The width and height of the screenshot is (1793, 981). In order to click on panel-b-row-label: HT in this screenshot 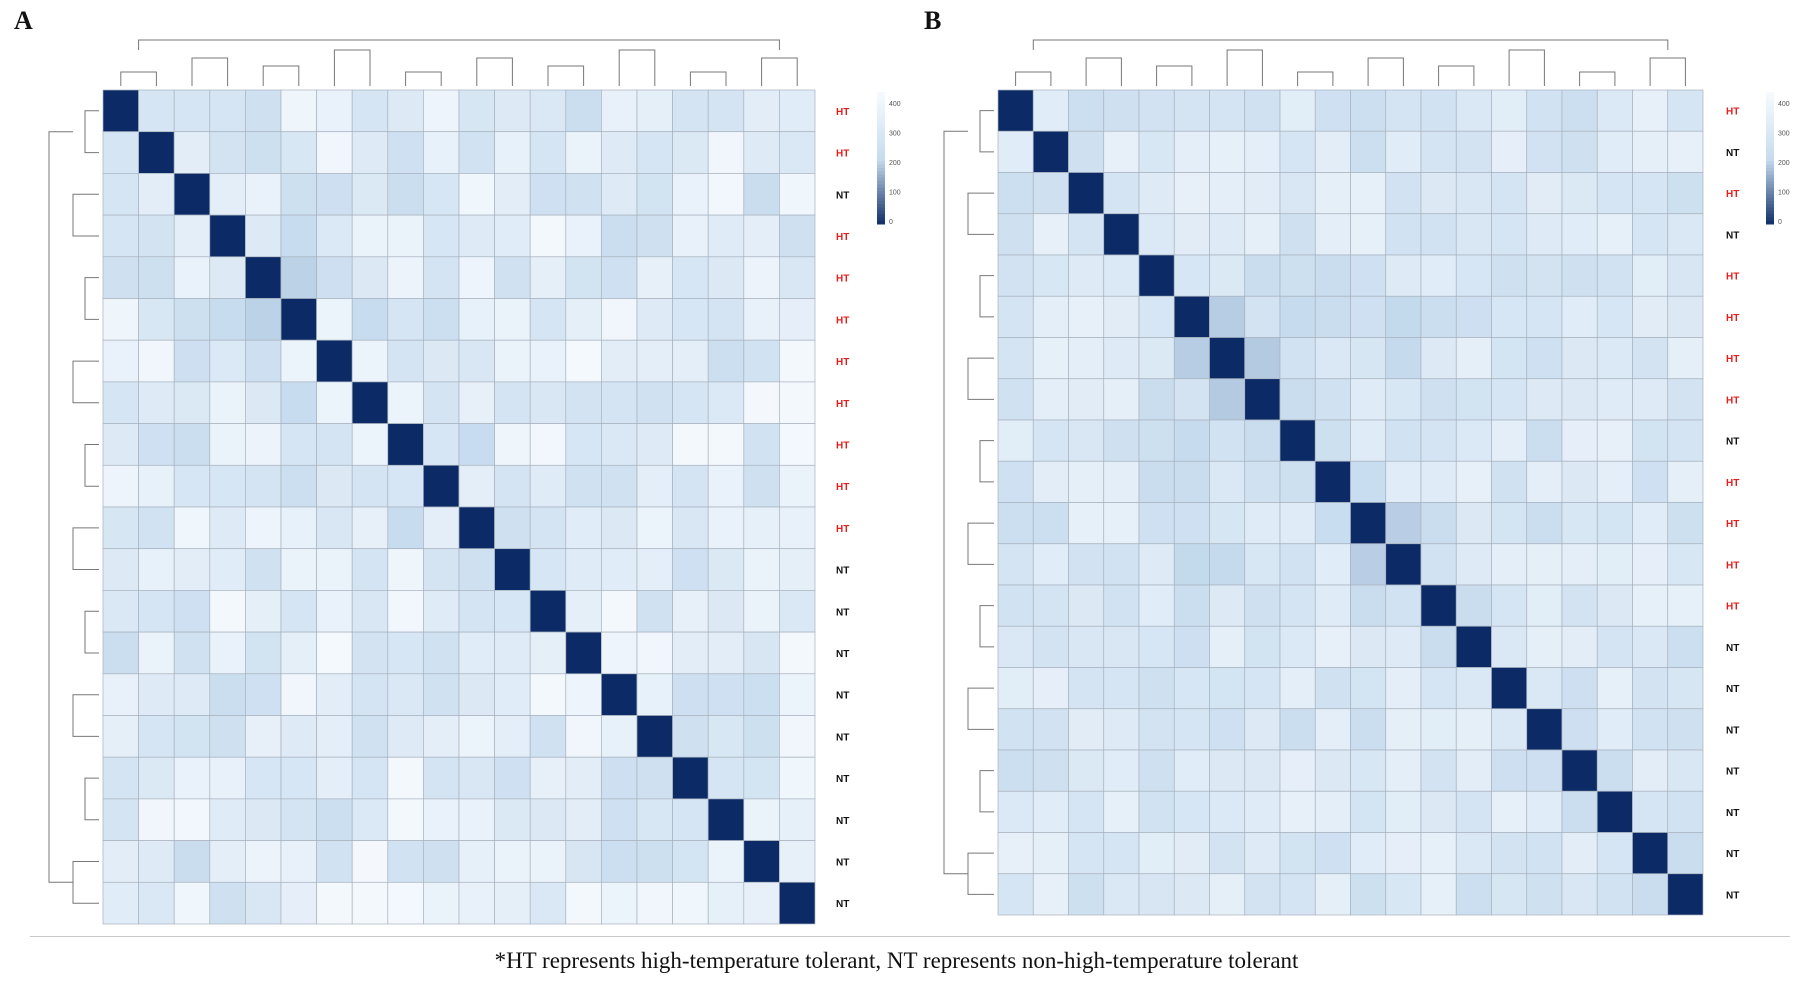, I will do `click(1732, 400)`.